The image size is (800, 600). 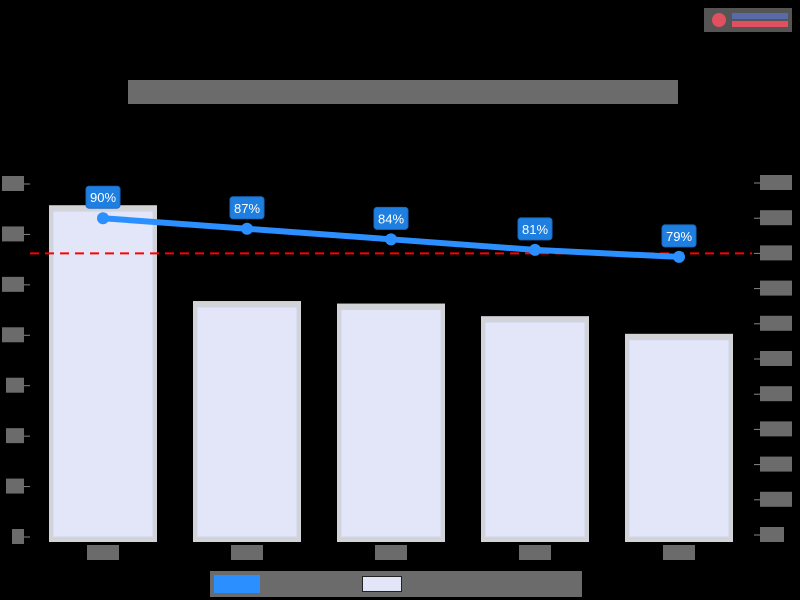 I want to click on legend-bar-swatch, so click(x=382, y=584).